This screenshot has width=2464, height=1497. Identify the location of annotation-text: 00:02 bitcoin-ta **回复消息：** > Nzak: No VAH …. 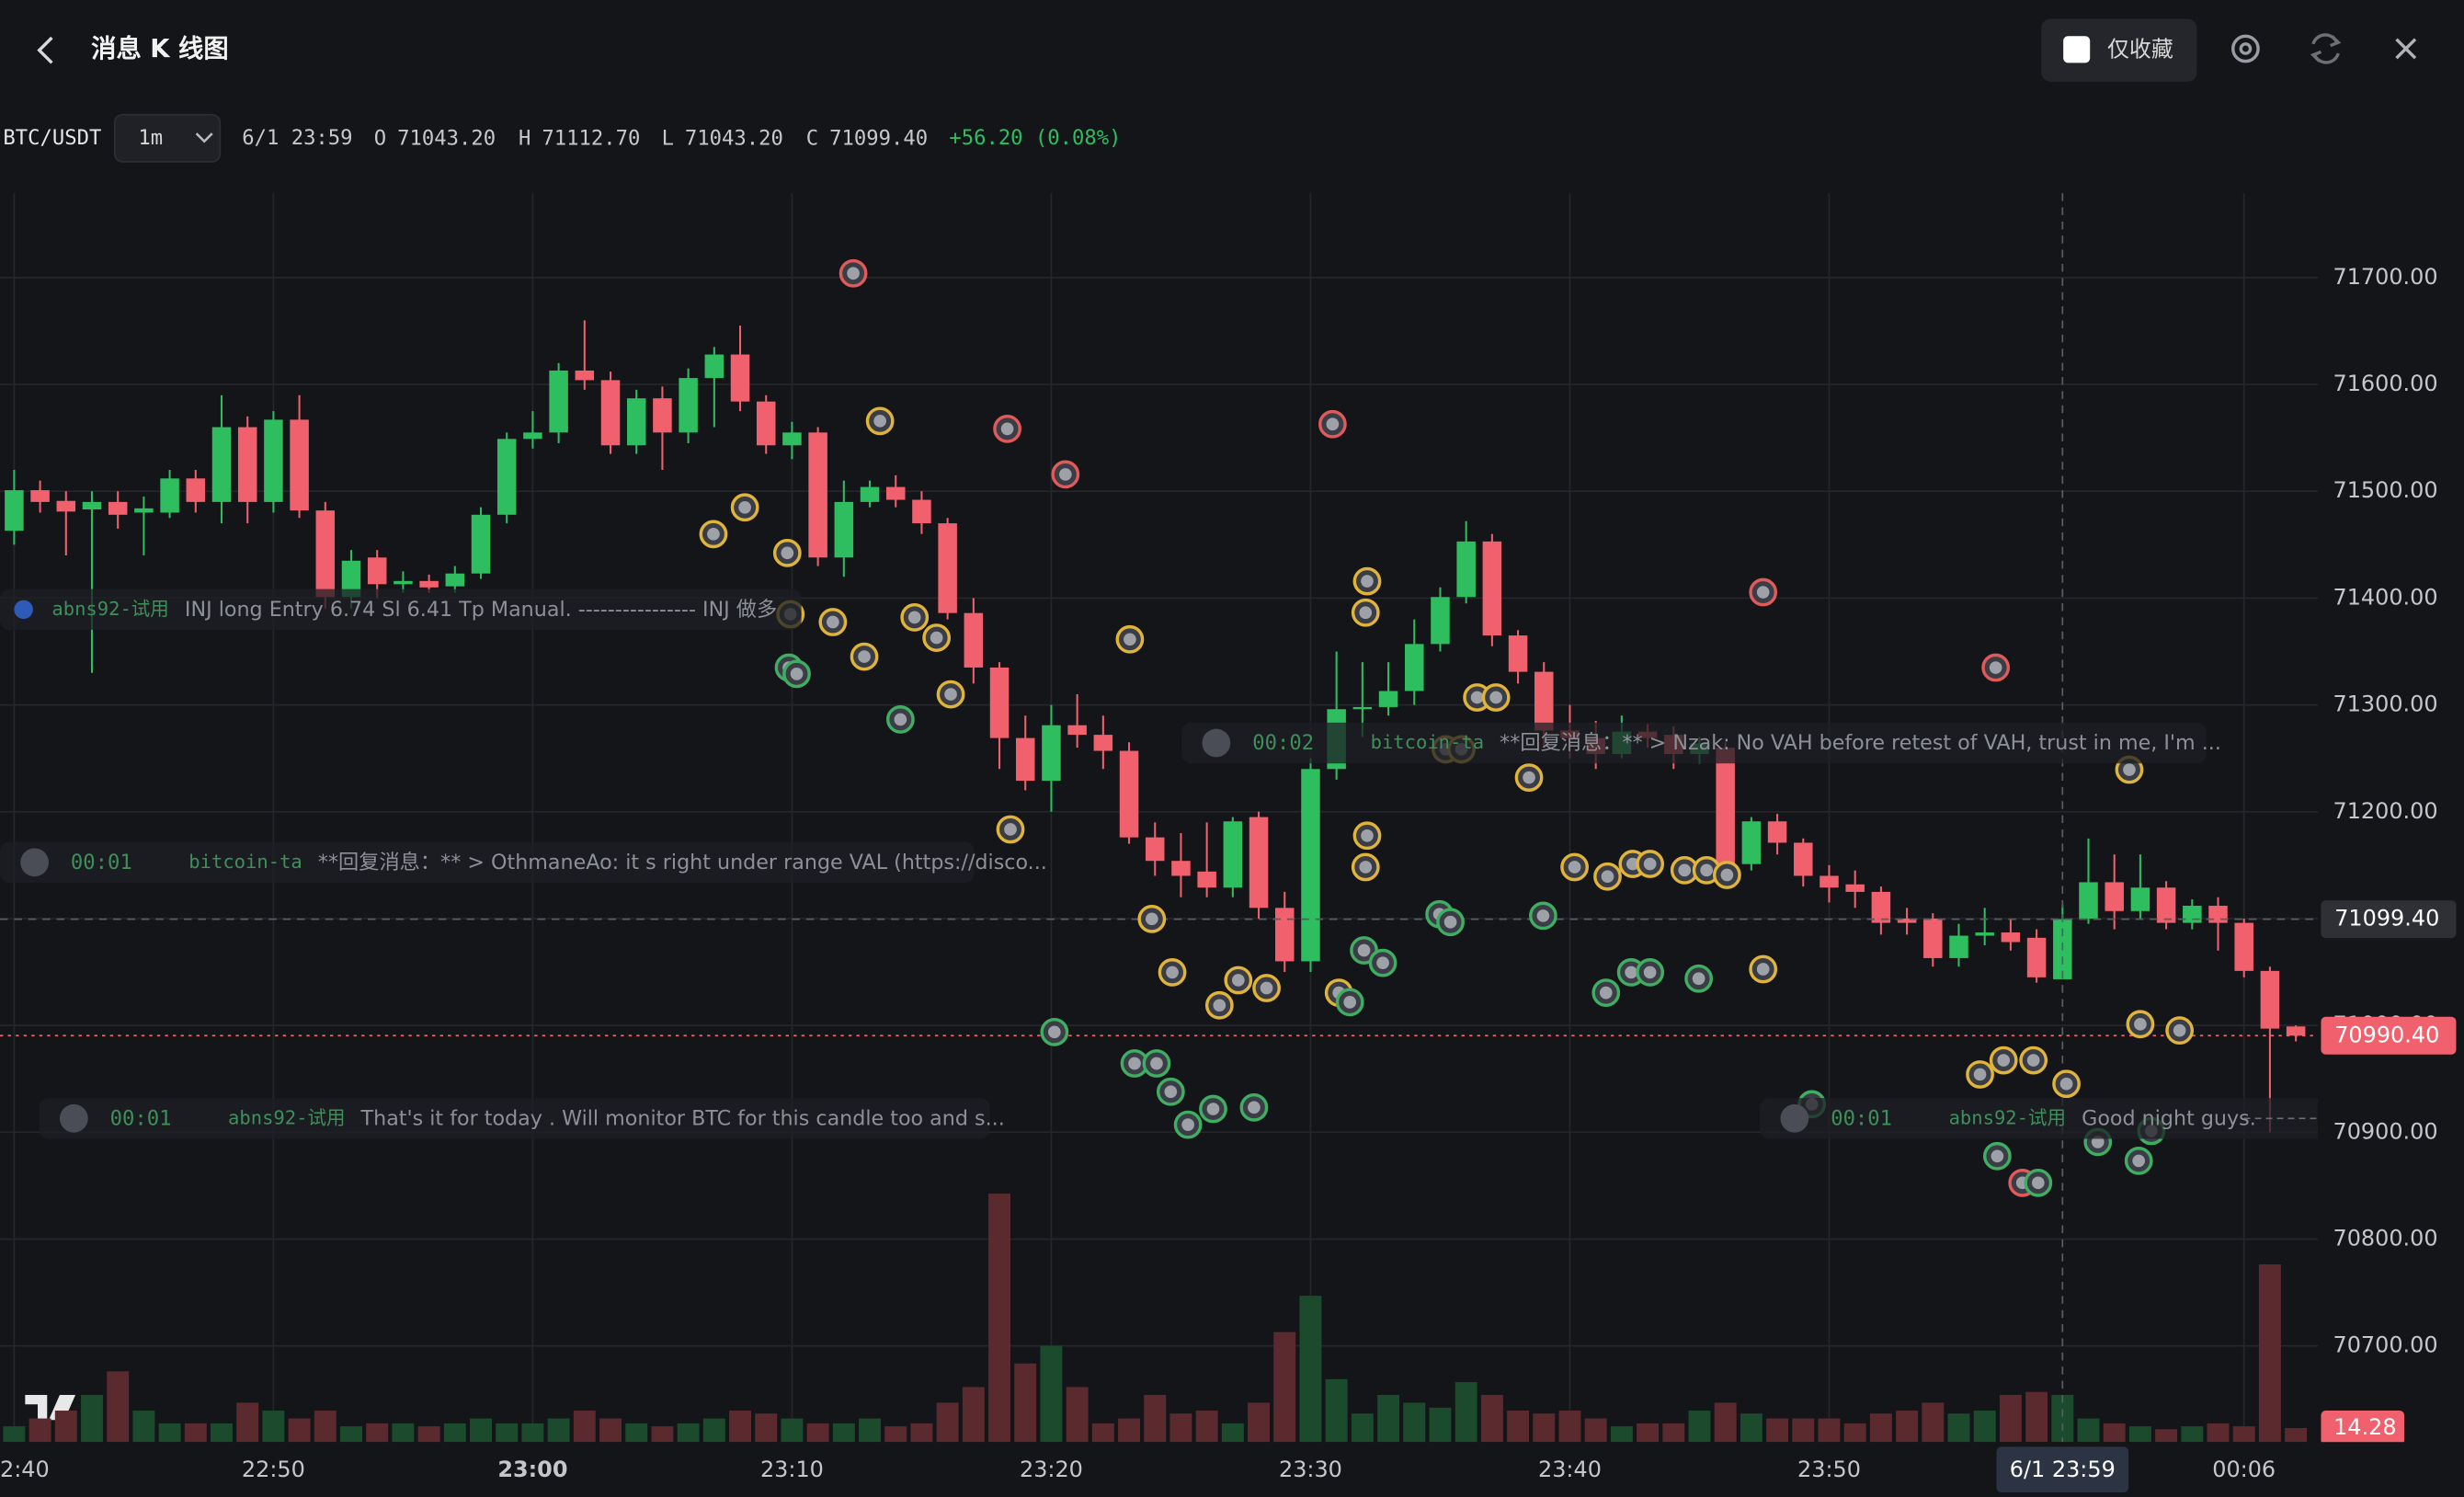
(1736, 743).